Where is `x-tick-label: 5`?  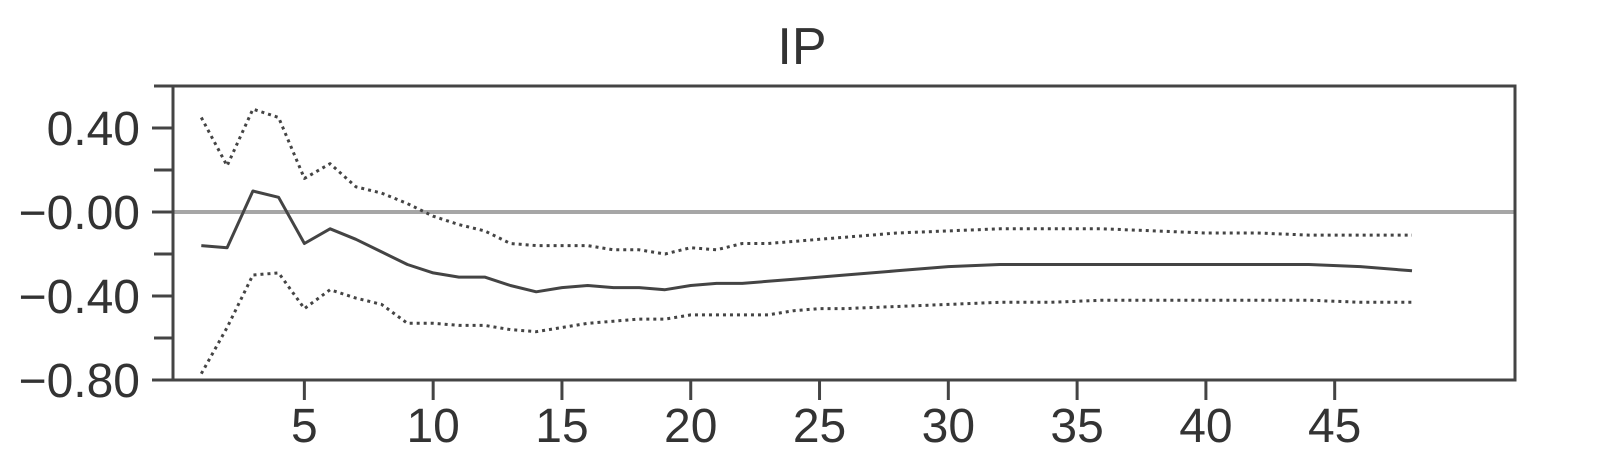 x-tick-label: 5 is located at coordinates (304, 426).